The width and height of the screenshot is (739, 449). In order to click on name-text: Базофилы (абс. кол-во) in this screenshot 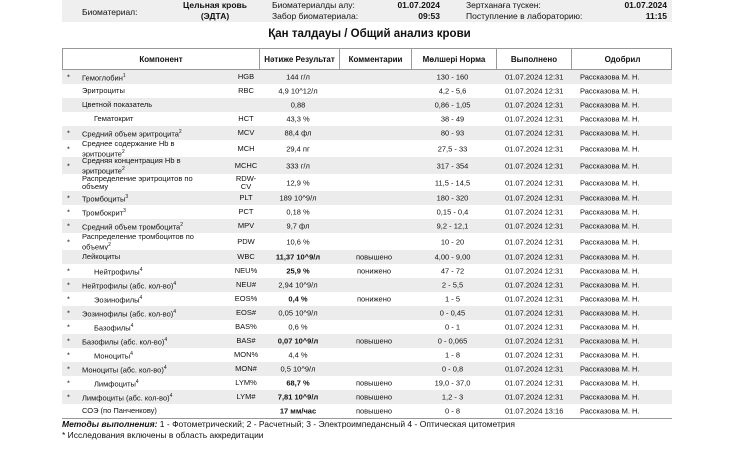, I will do `click(123, 342)`.